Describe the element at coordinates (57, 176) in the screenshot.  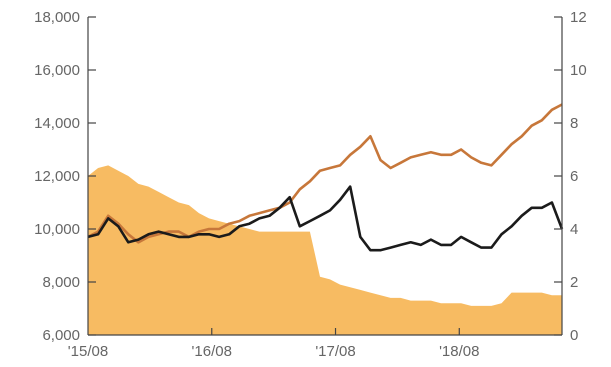
I see `left-tick-label: 12,000` at that location.